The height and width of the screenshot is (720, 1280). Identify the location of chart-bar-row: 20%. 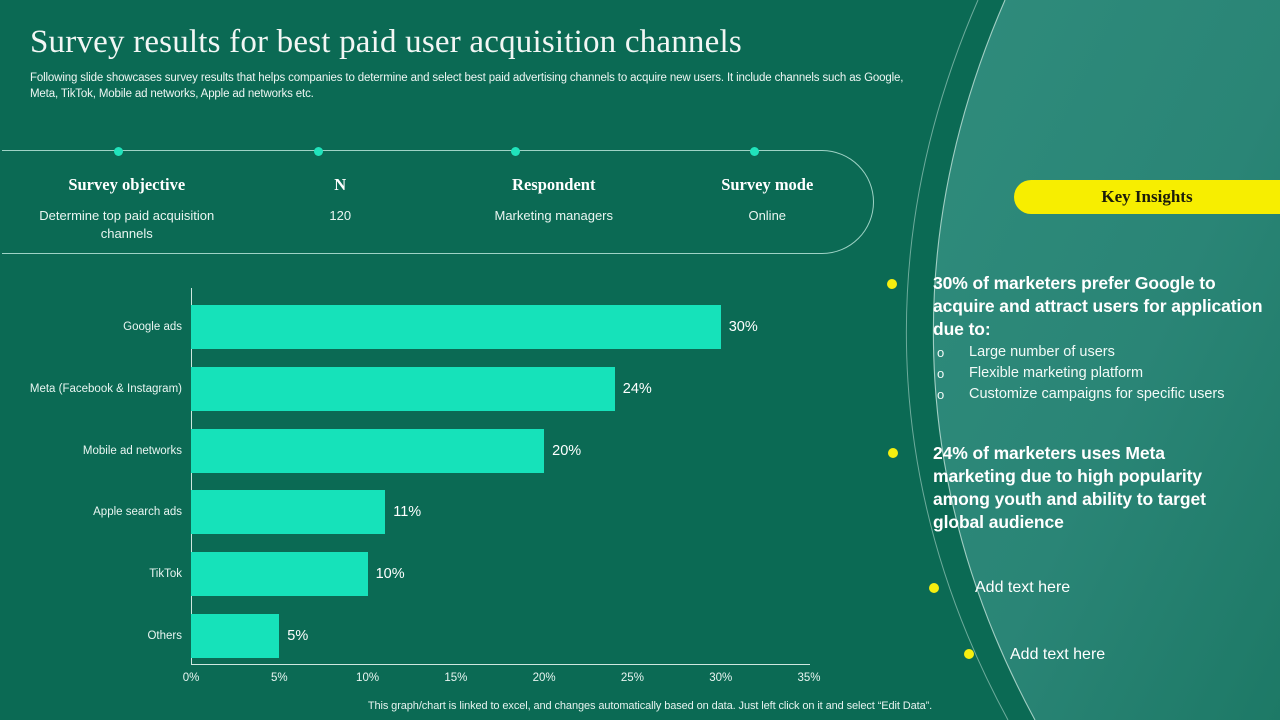
(500, 450).